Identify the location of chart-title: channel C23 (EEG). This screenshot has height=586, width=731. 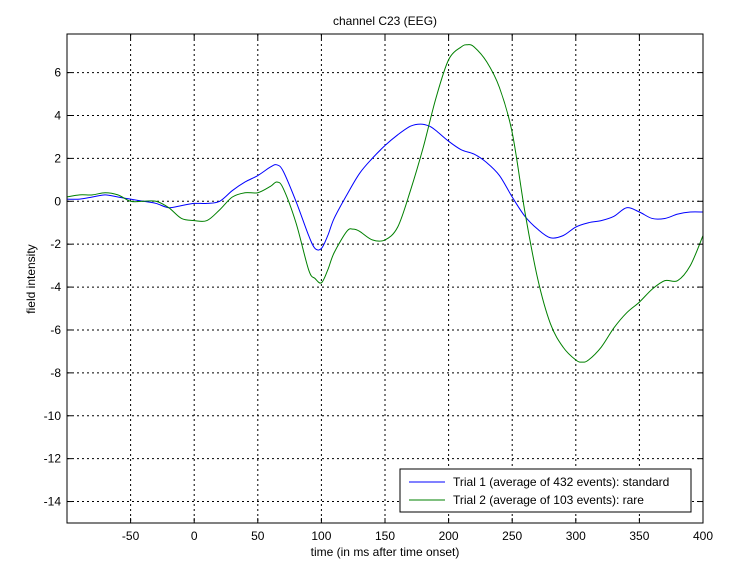
(385, 21).